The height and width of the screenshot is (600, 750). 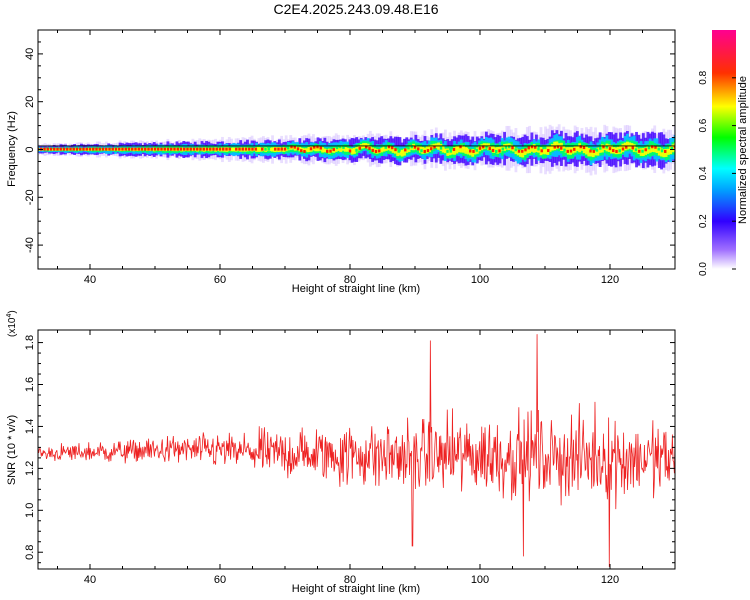 What do you see at coordinates (30, 149) in the screenshot?
I see `y-tick-label: 0` at bounding box center [30, 149].